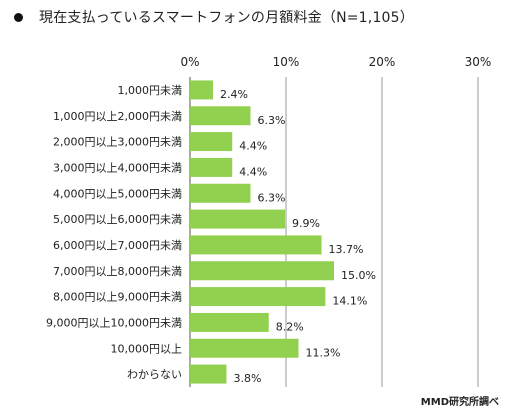  Describe the element at coordinates (117, 167) in the screenshot. I see `category-label: 3,000円以上4,000円未満` at that location.